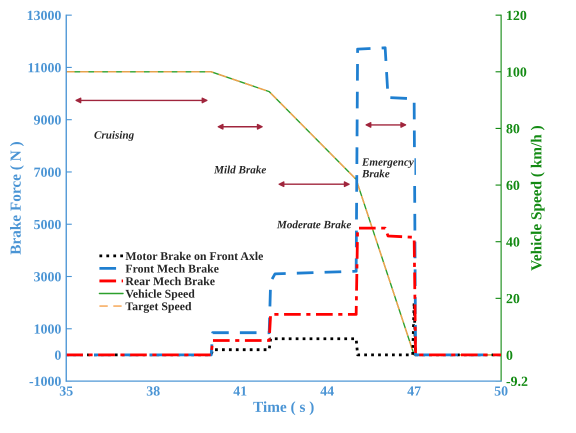 The height and width of the screenshot is (433, 576). I want to click on y-axis-title: Brake Force ( N ), so click(17, 198).